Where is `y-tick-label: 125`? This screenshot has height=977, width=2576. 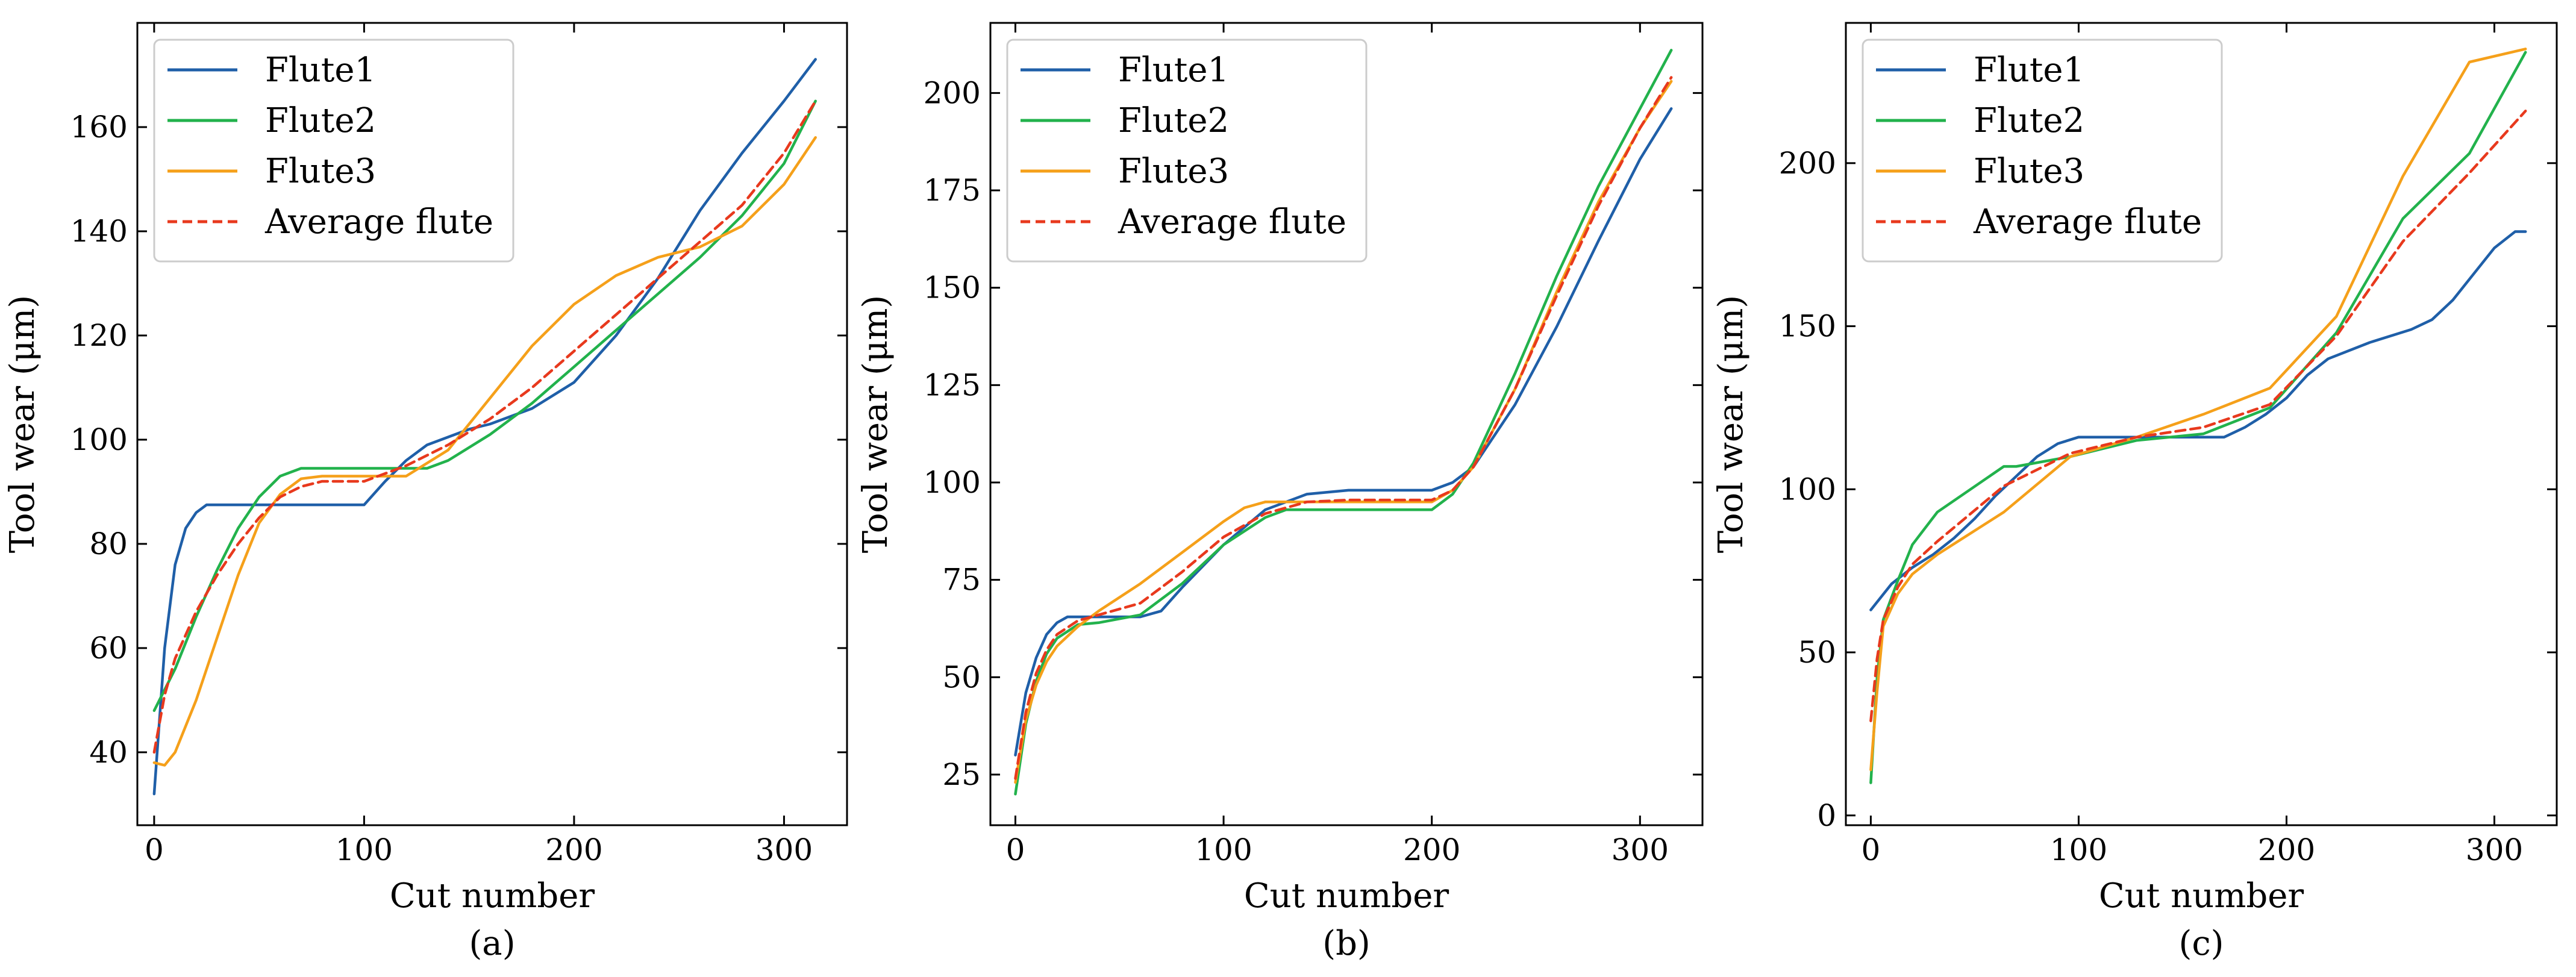 y-tick-label: 125 is located at coordinates (953, 384).